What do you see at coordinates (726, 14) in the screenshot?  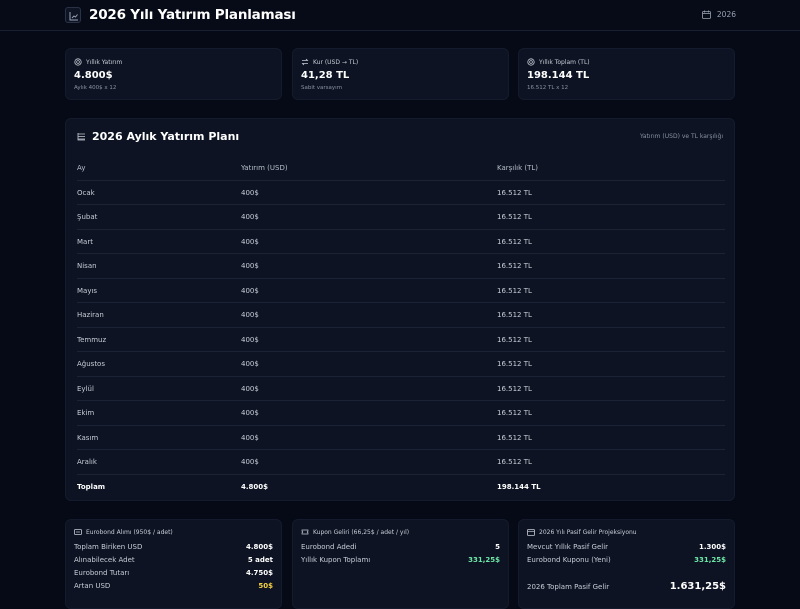 I see `year-label: 2026` at bounding box center [726, 14].